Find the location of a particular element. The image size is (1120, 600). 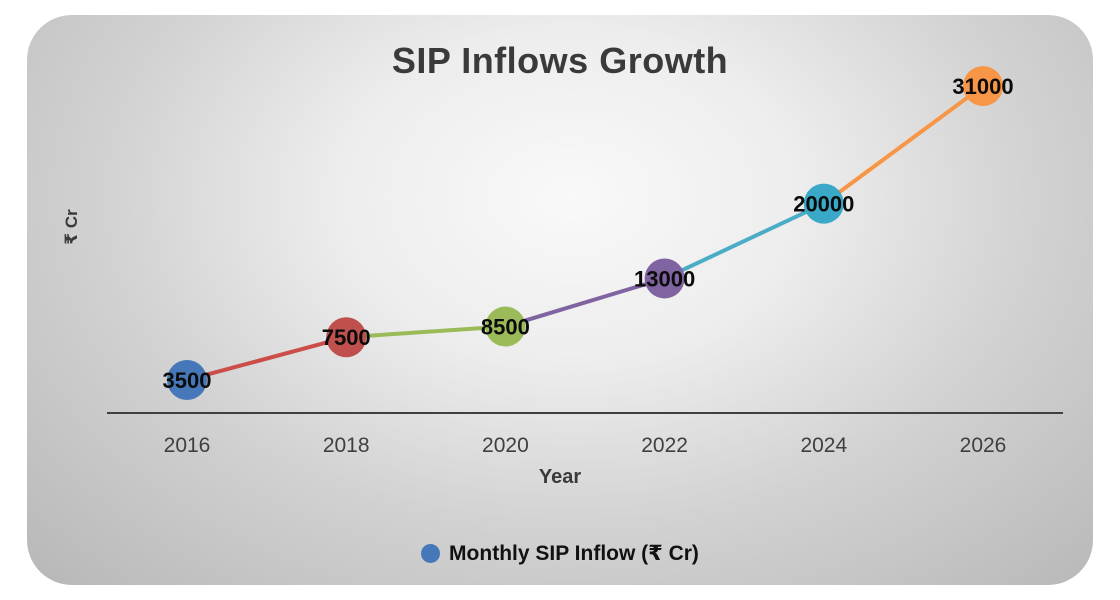

data-point-label: 31000 is located at coordinates (982, 86).